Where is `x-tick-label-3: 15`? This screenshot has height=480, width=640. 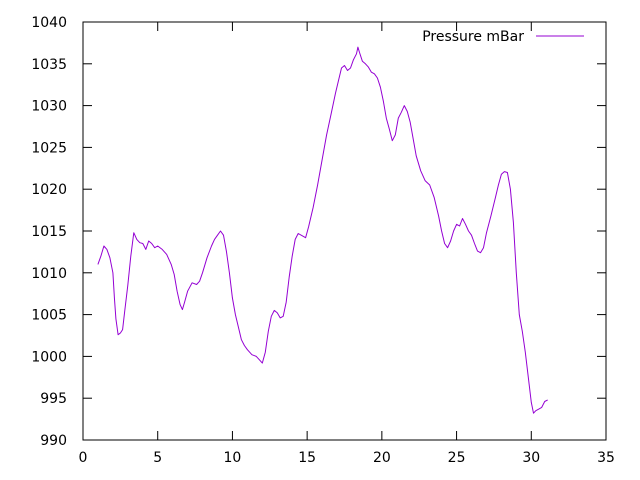
x-tick-label-3: 15 is located at coordinates (307, 458).